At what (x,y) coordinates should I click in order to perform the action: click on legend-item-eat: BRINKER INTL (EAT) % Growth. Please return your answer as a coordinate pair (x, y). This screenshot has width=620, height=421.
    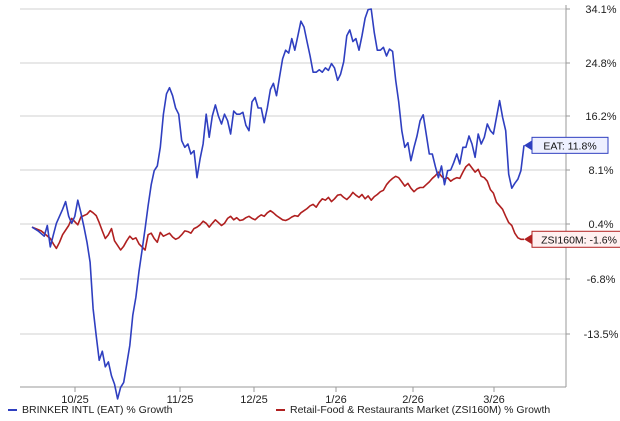
    Looking at the image, I should click on (90, 410).